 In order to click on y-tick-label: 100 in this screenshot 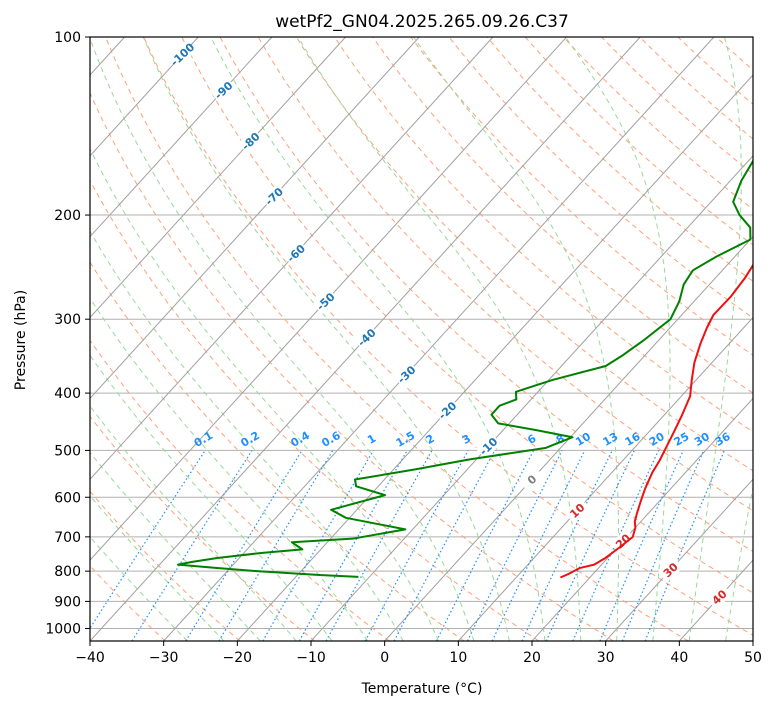, I will do `click(67, 38)`.